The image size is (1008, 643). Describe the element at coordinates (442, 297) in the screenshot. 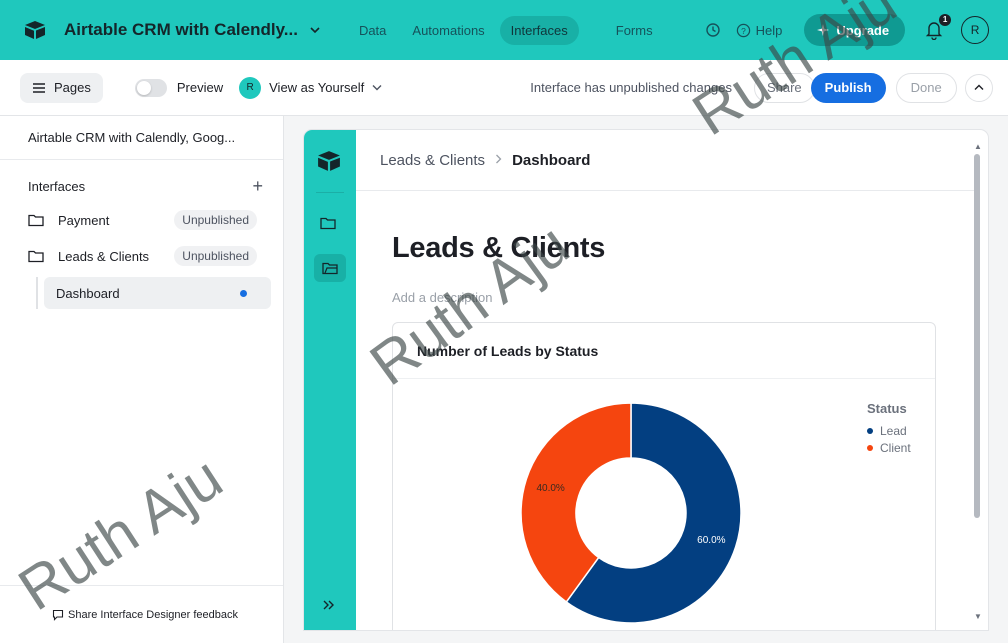

I see `description-field: Add a description` at that location.